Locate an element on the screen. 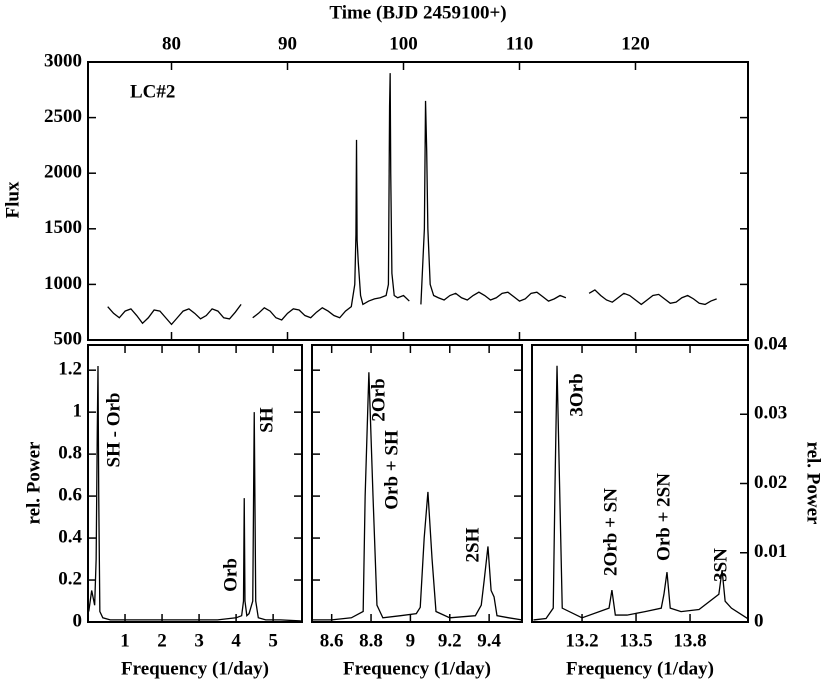 Image resolution: width=830 pixels, height=686 pixels. annotation: 3Orb is located at coordinates (576, 394).